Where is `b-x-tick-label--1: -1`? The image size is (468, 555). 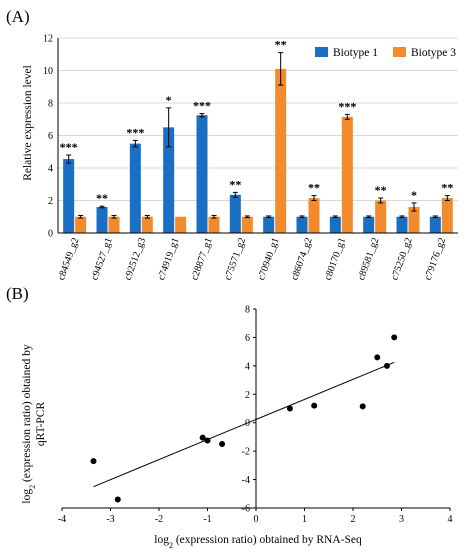 b-x-tick-label--1: -1 is located at coordinates (207, 519).